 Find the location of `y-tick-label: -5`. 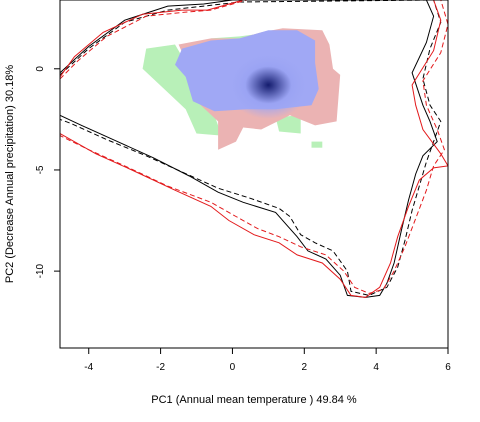

y-tick-label: -5 is located at coordinates (40, 169).